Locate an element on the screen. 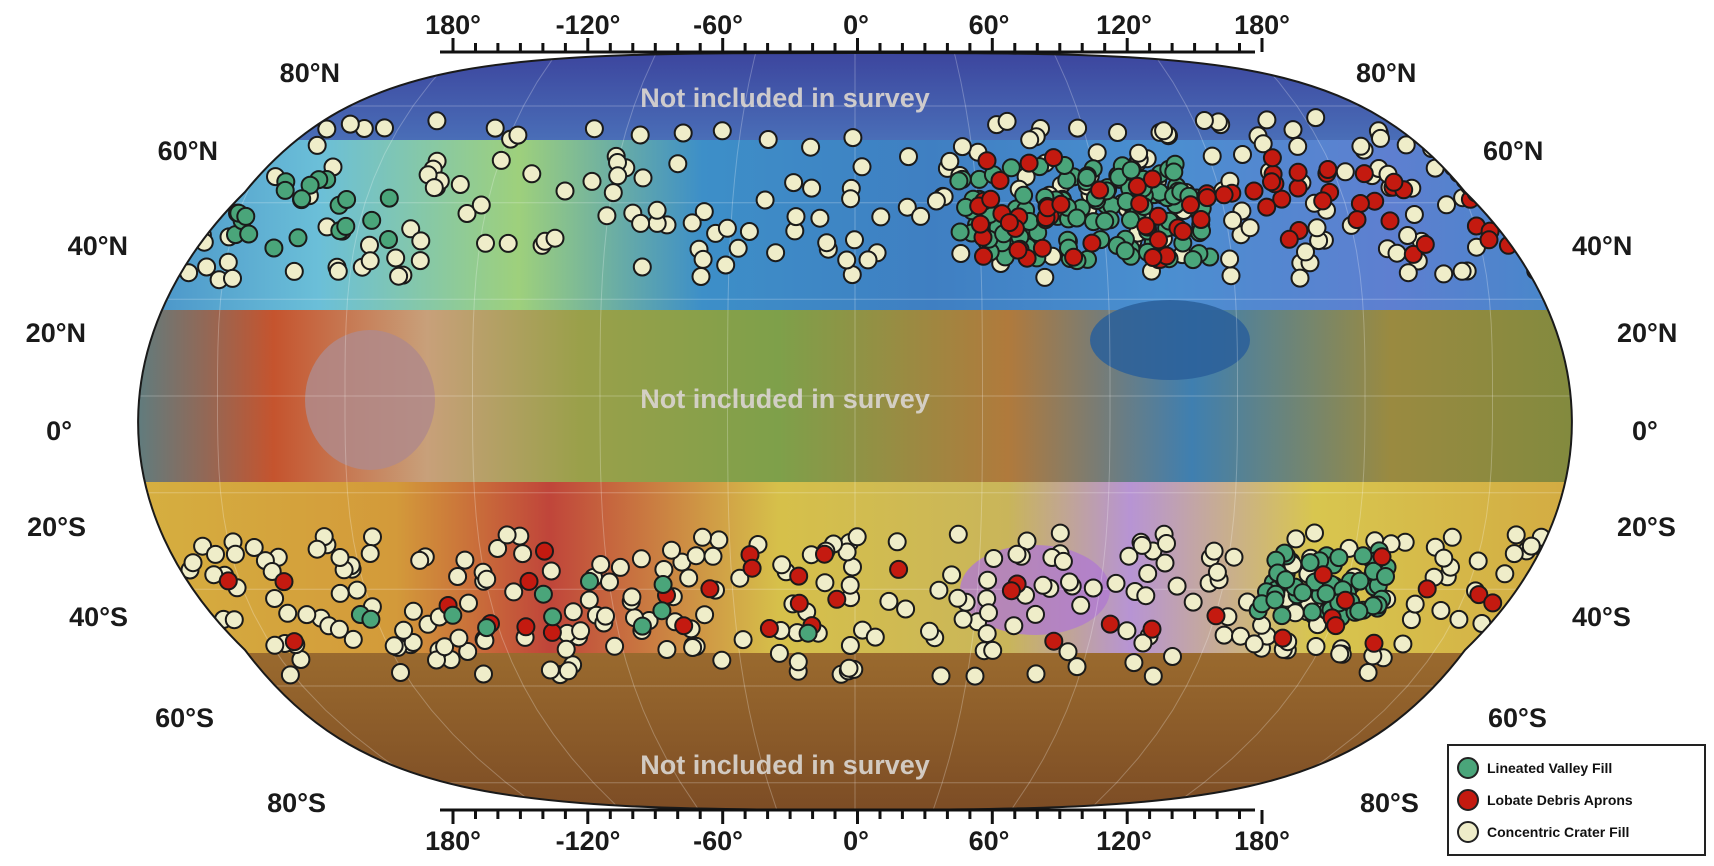 This screenshot has width=1714, height=866. graticule-meridian is located at coordinates (756, 431).